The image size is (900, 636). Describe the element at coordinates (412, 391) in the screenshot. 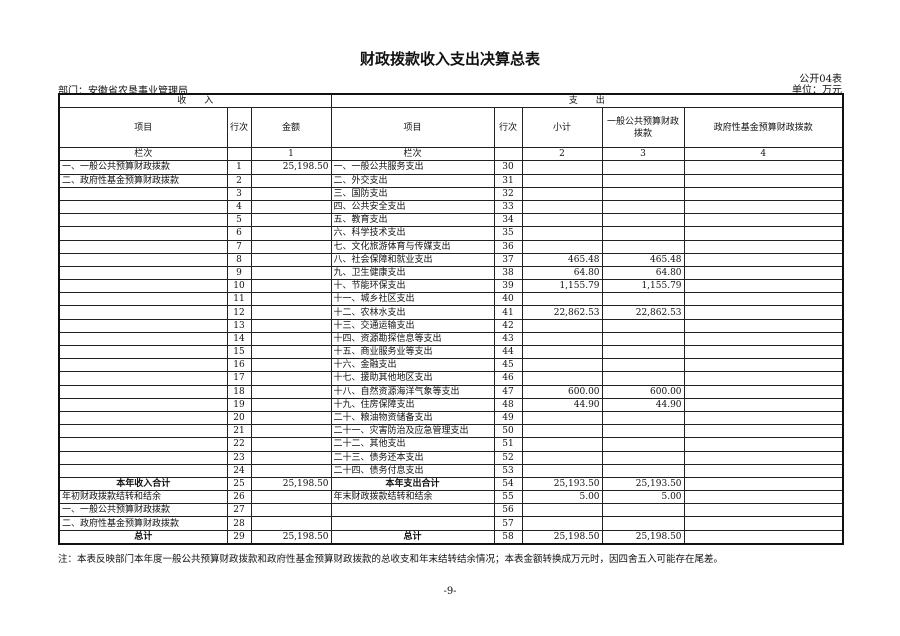

I see `expense-item-cell: 十八、自然资源海洋气象等支出` at that location.